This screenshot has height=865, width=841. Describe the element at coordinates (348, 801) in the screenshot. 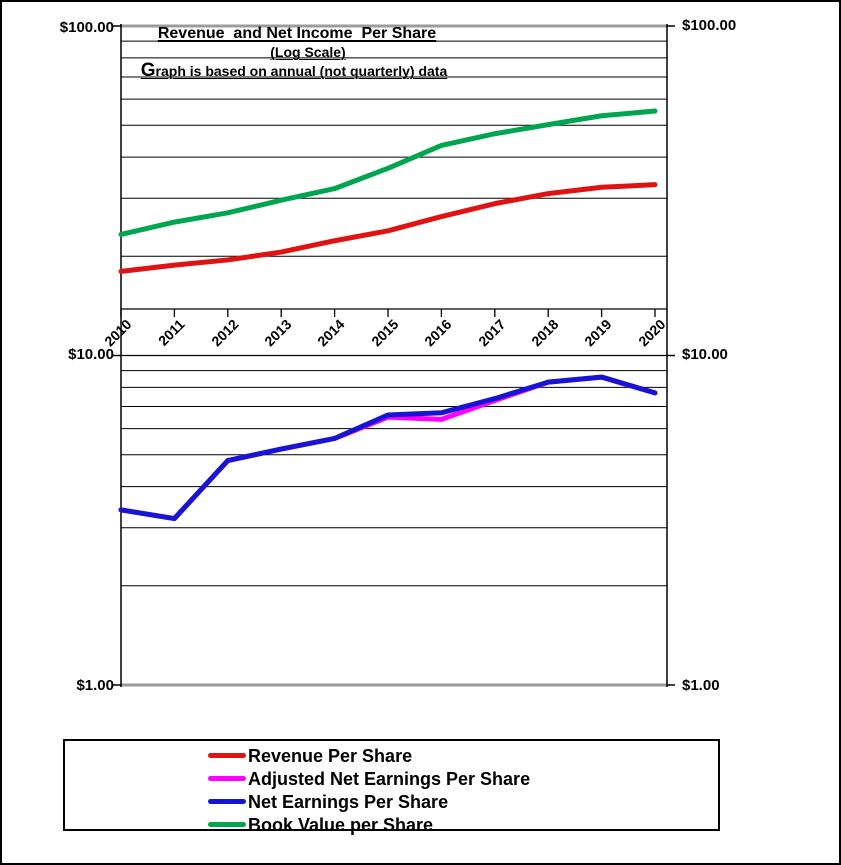

I see `legend-label-net-earnings: Net Earnings Per Share` at that location.